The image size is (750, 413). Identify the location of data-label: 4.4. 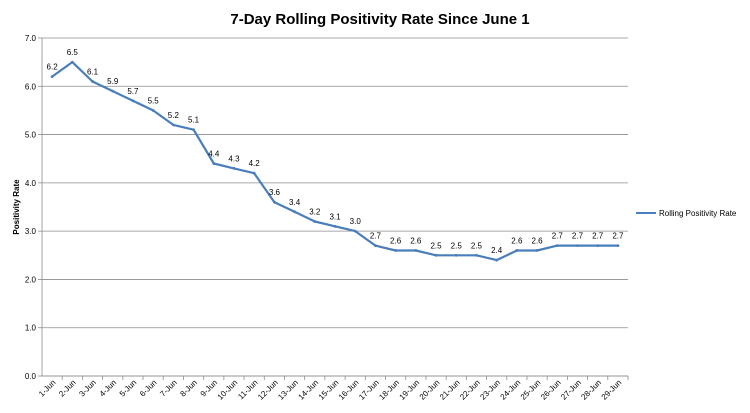
(214, 154).